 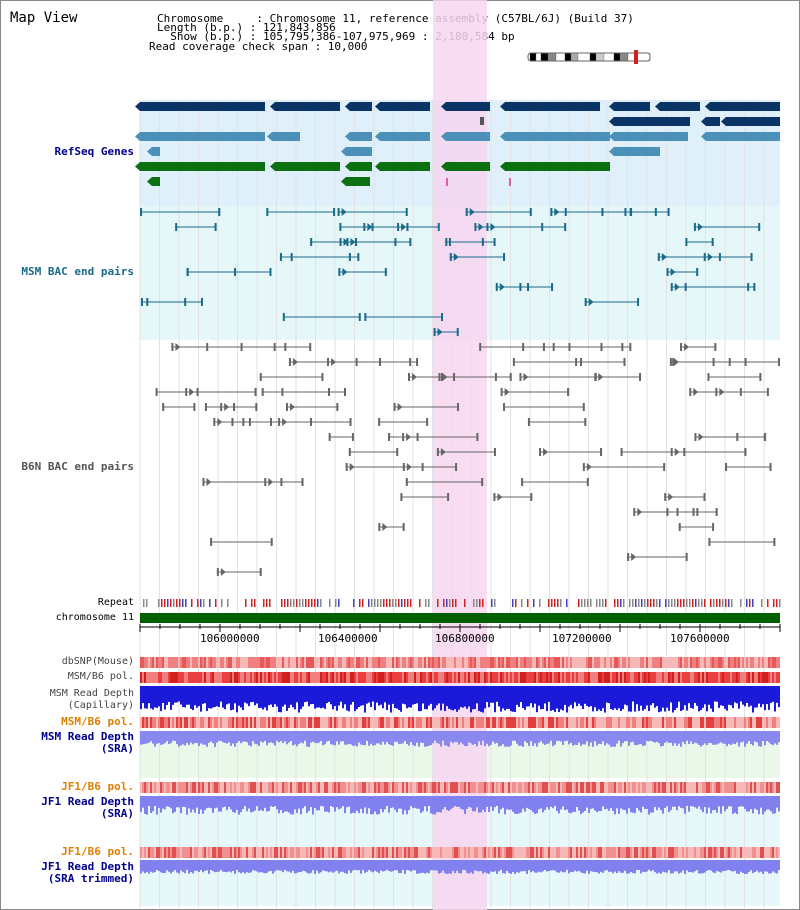 I want to click on track-label-refseq: RefSeq Genes, so click(x=94, y=151).